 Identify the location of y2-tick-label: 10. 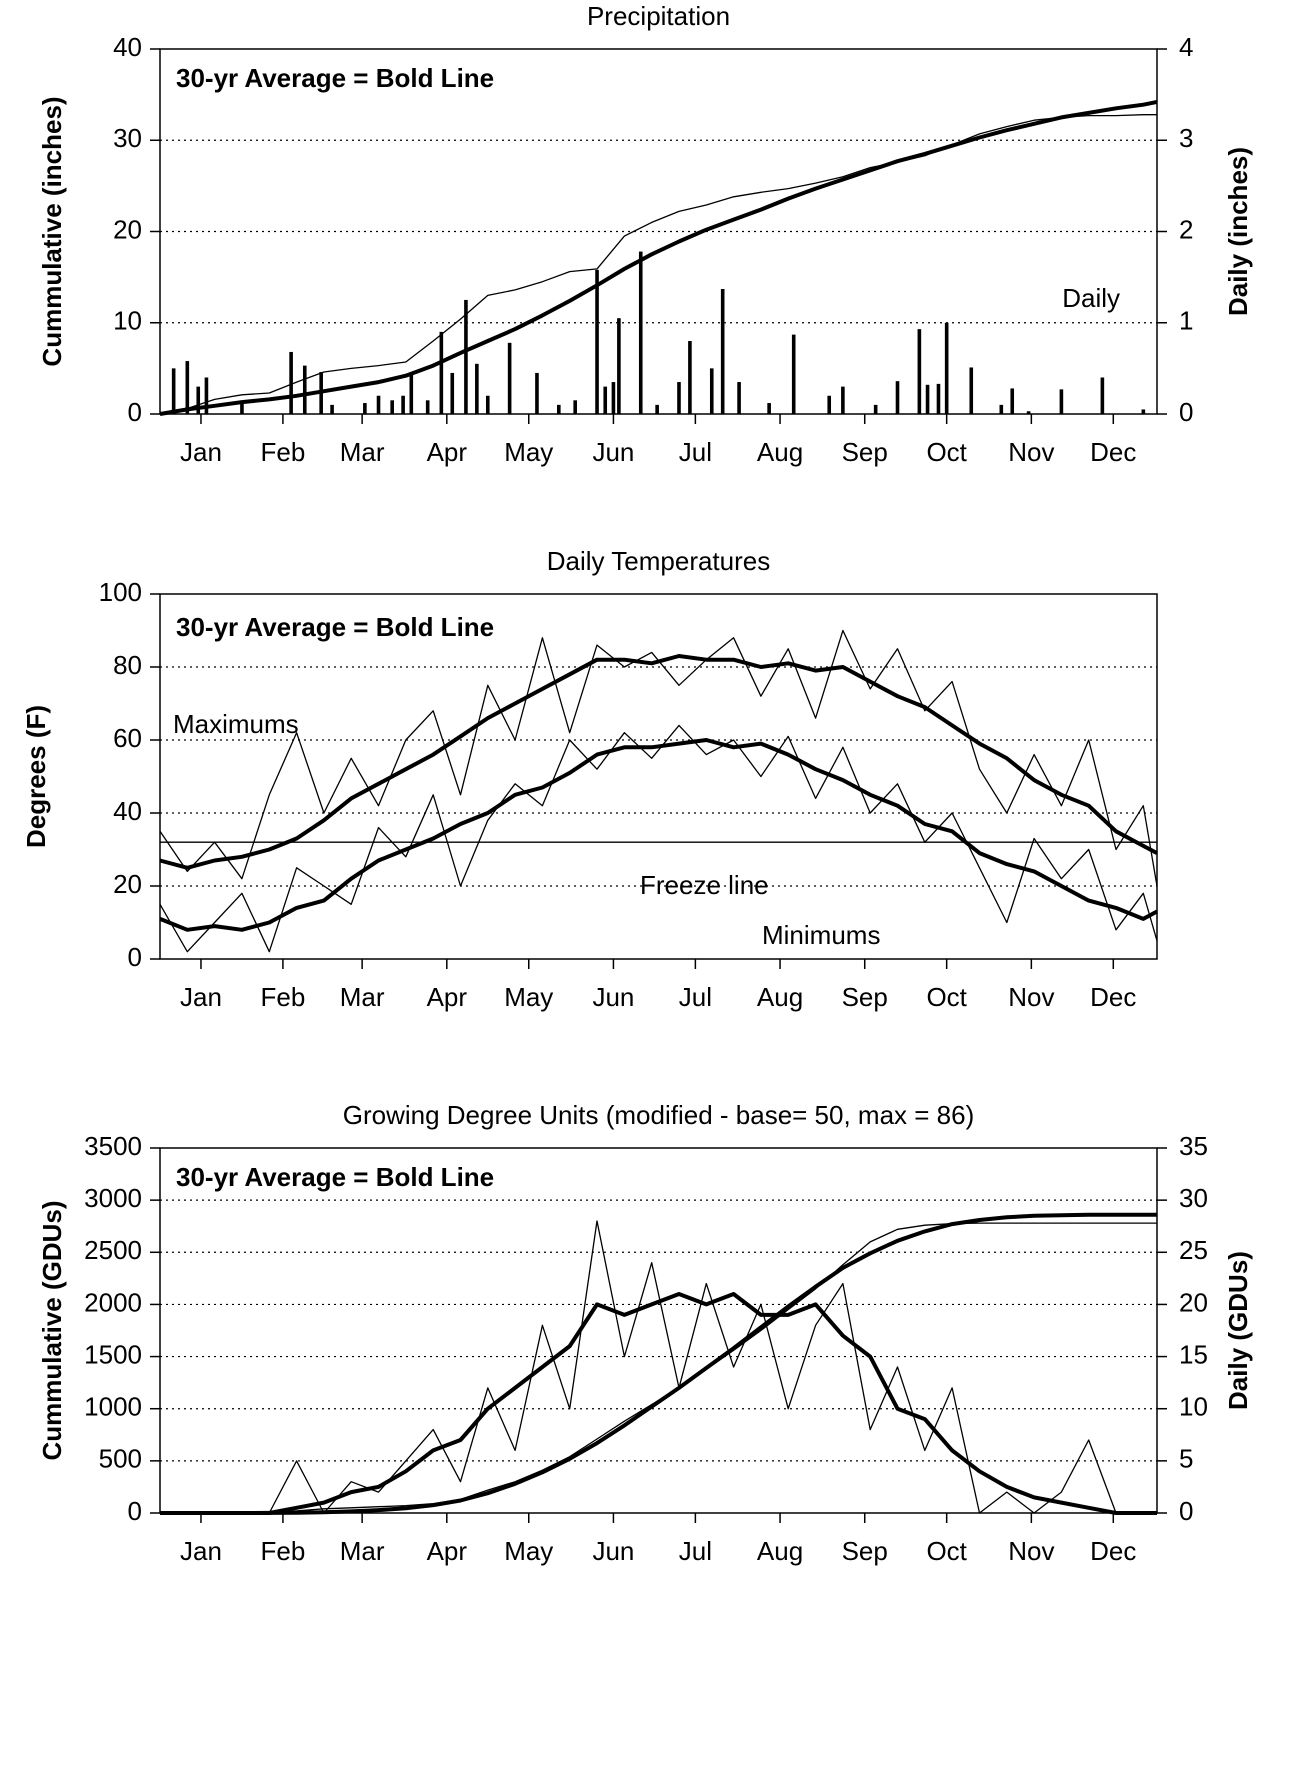
(1193, 1407).